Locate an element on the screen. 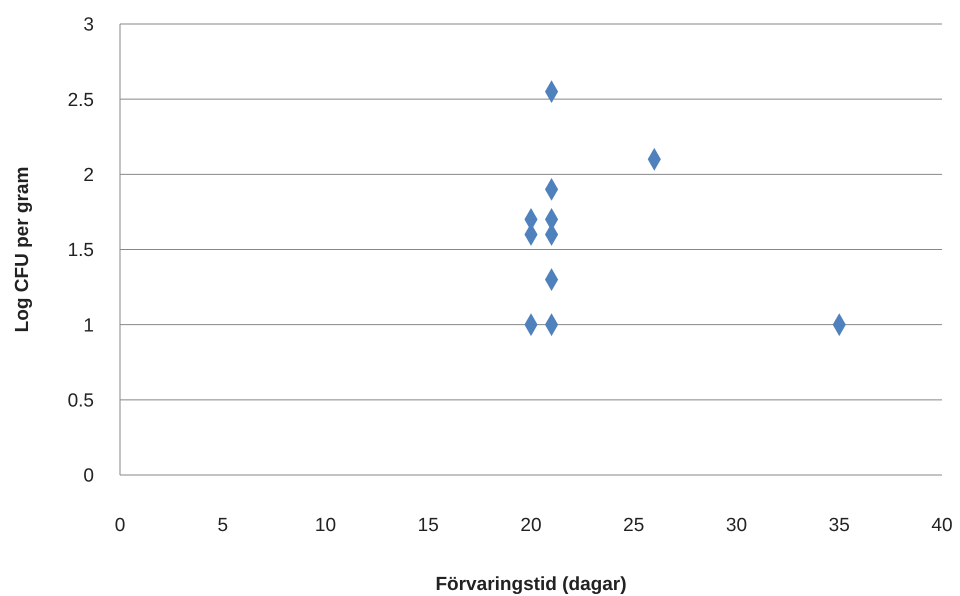  y-tick-label: 2 is located at coordinates (88, 175).